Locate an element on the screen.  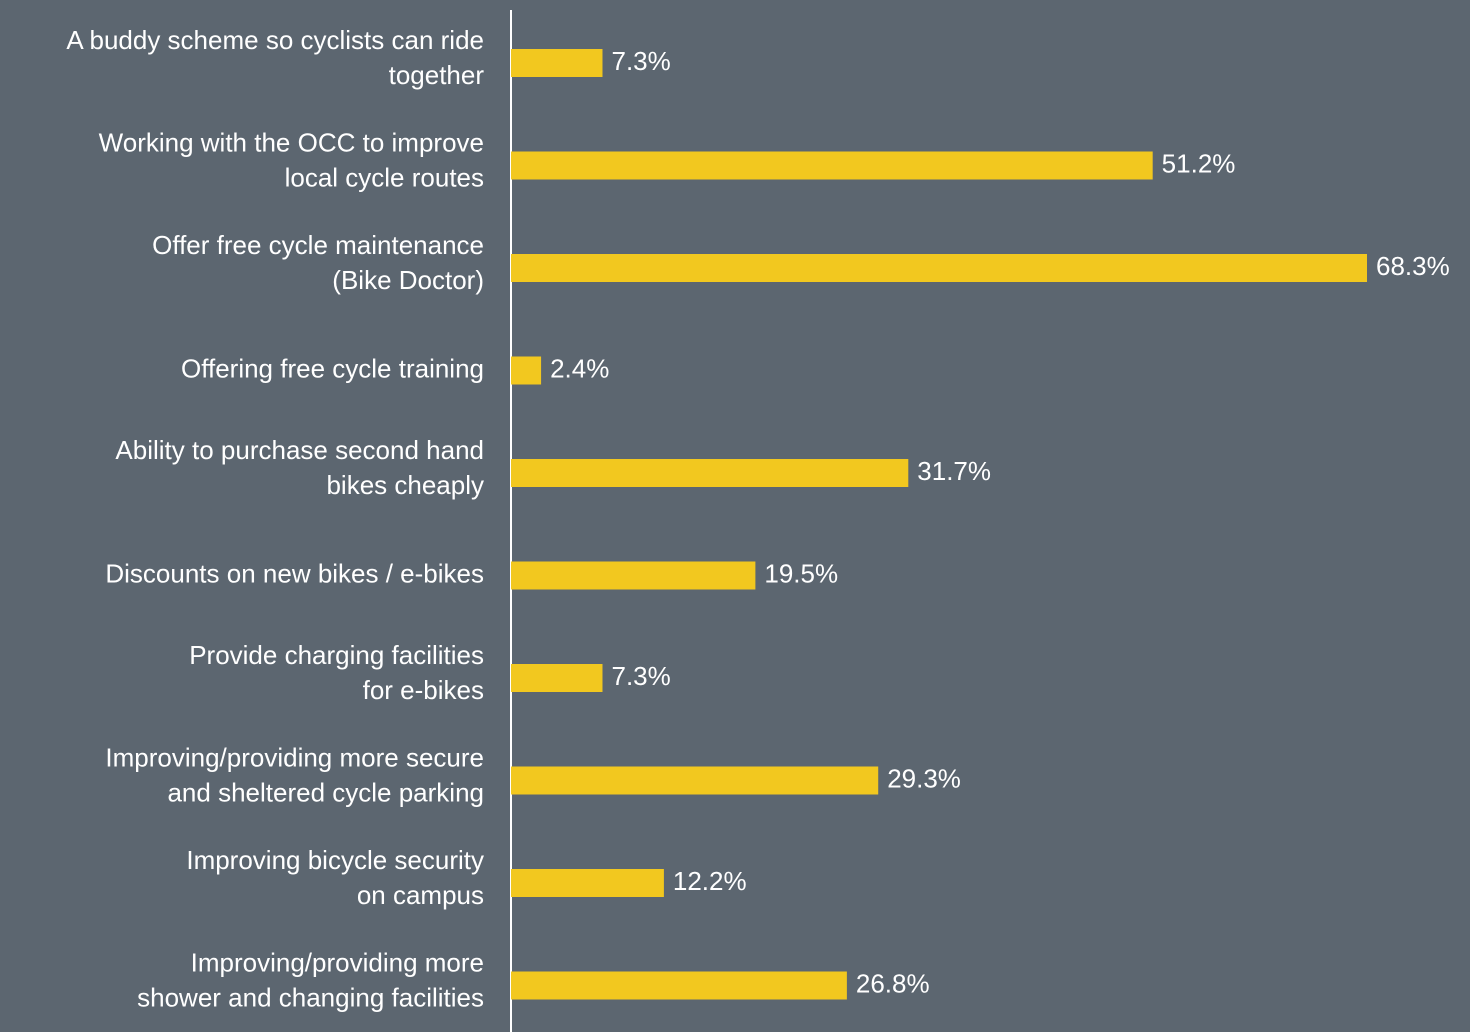
value-label: 29.3% is located at coordinates (924, 778).